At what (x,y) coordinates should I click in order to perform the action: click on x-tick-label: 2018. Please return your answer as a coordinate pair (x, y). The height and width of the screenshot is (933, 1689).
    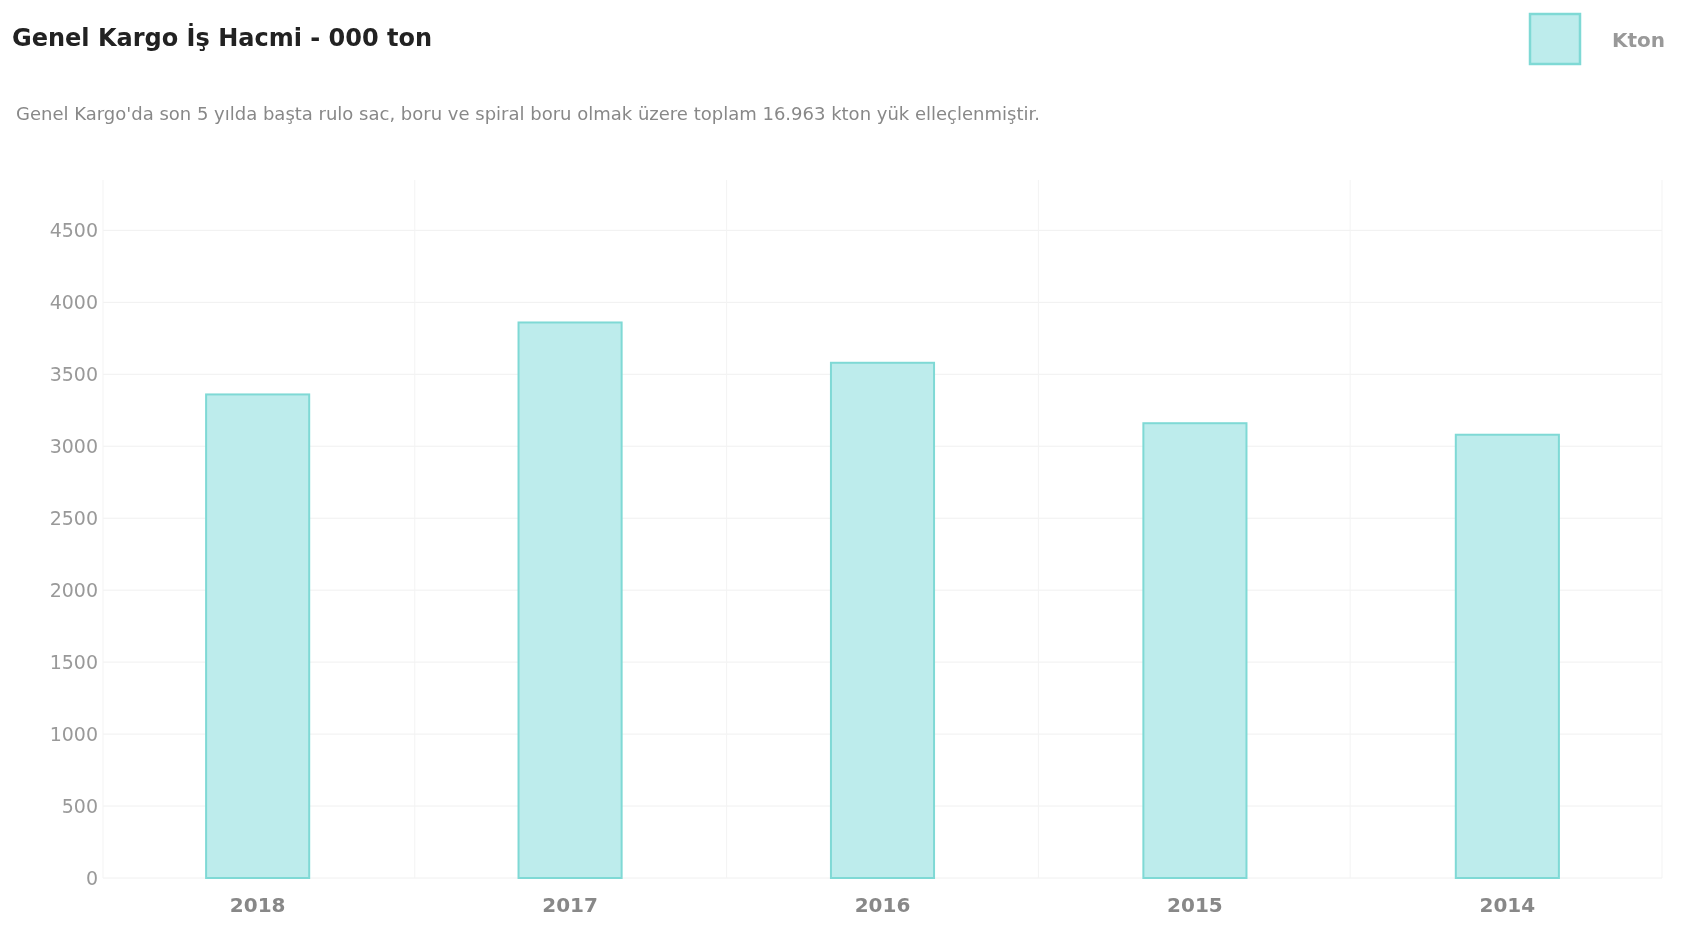
    Looking at the image, I should click on (257, 905).